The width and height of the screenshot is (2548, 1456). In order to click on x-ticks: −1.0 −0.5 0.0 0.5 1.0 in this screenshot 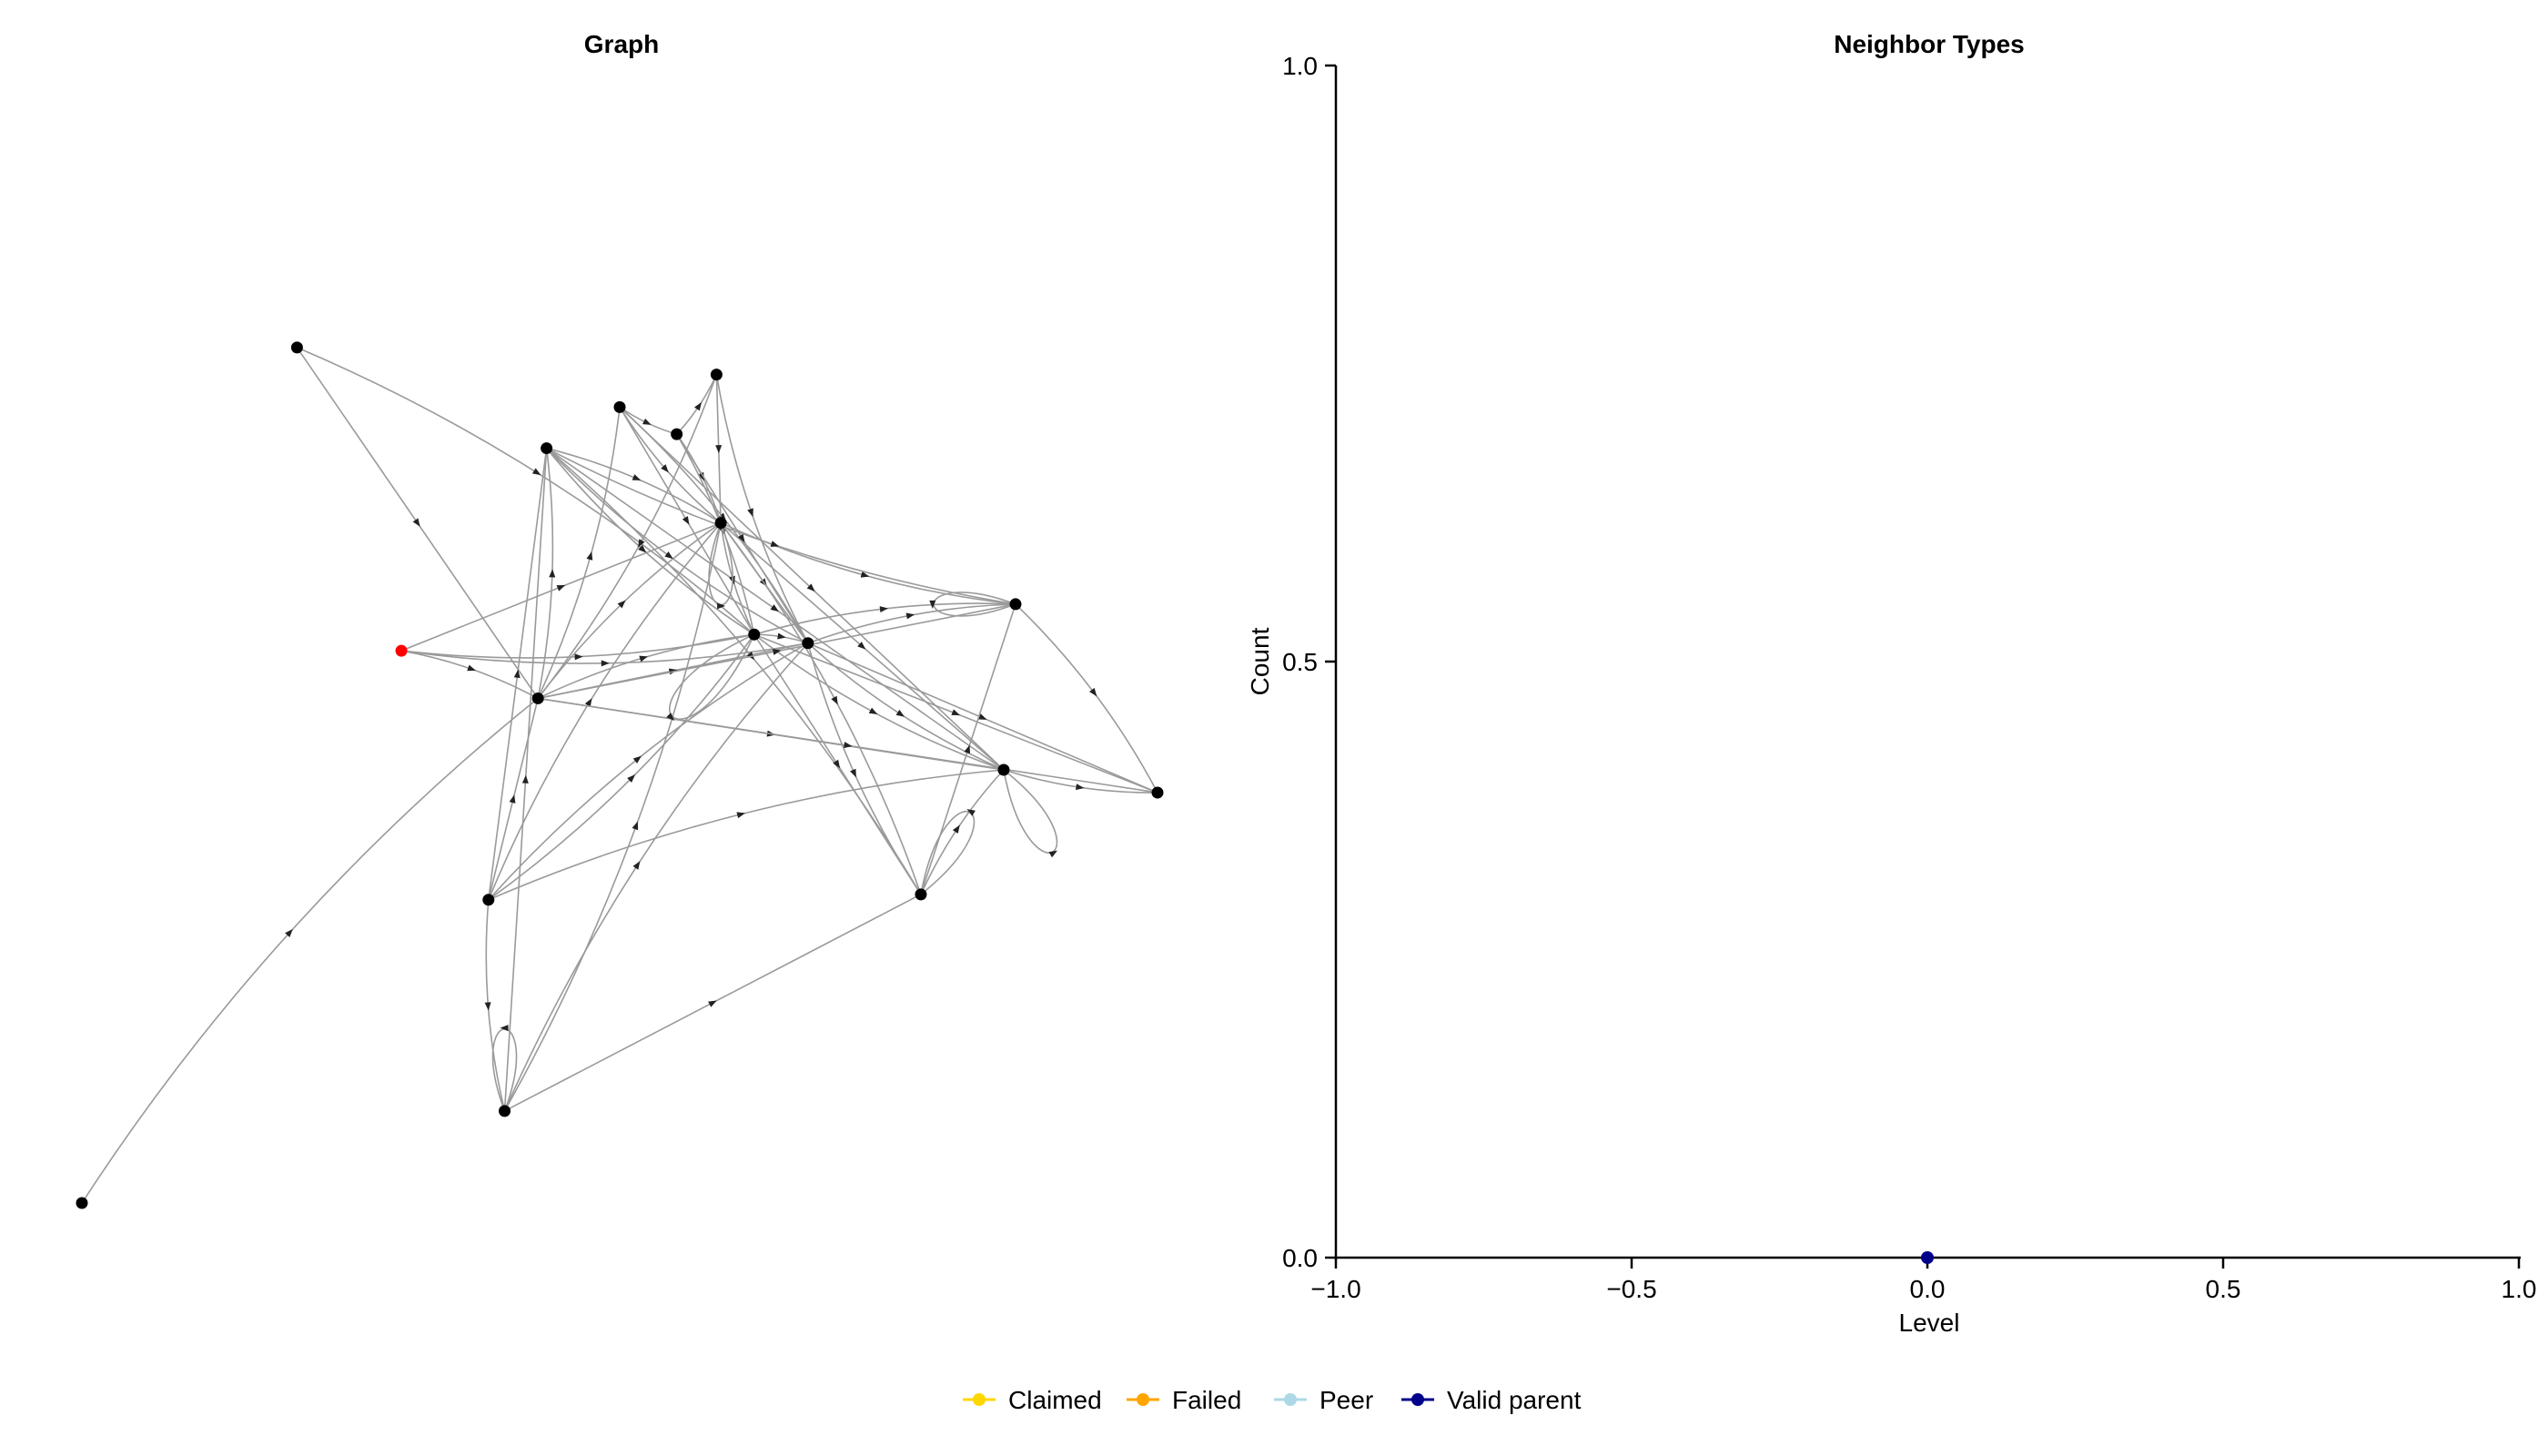, I will do `click(1923, 1281)`.